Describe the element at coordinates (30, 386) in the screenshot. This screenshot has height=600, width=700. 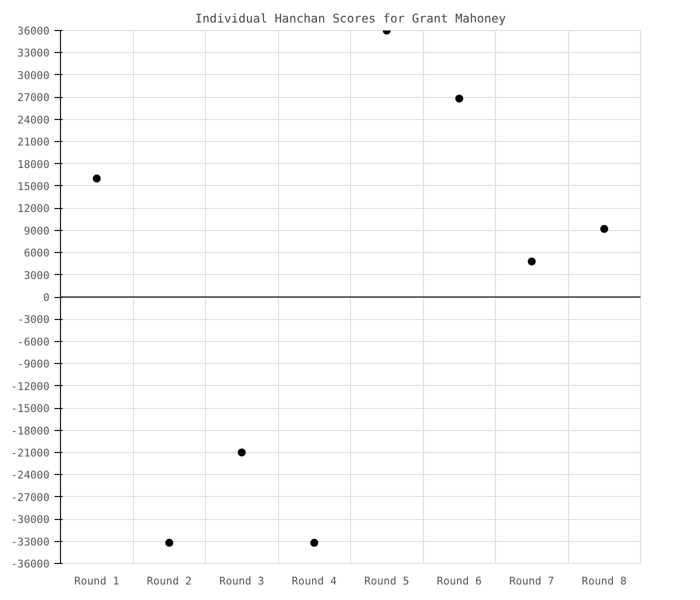
I see `y-tick-label: -12000` at that location.